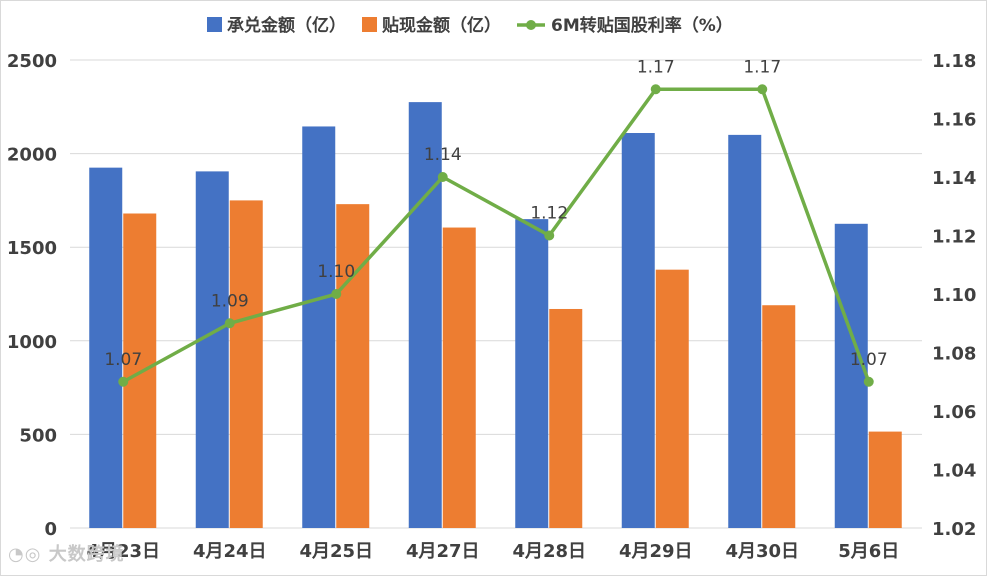 The image size is (987, 576). Describe the element at coordinates (954, 412) in the screenshot. I see `right-axis-tick-label: 1.06` at that location.